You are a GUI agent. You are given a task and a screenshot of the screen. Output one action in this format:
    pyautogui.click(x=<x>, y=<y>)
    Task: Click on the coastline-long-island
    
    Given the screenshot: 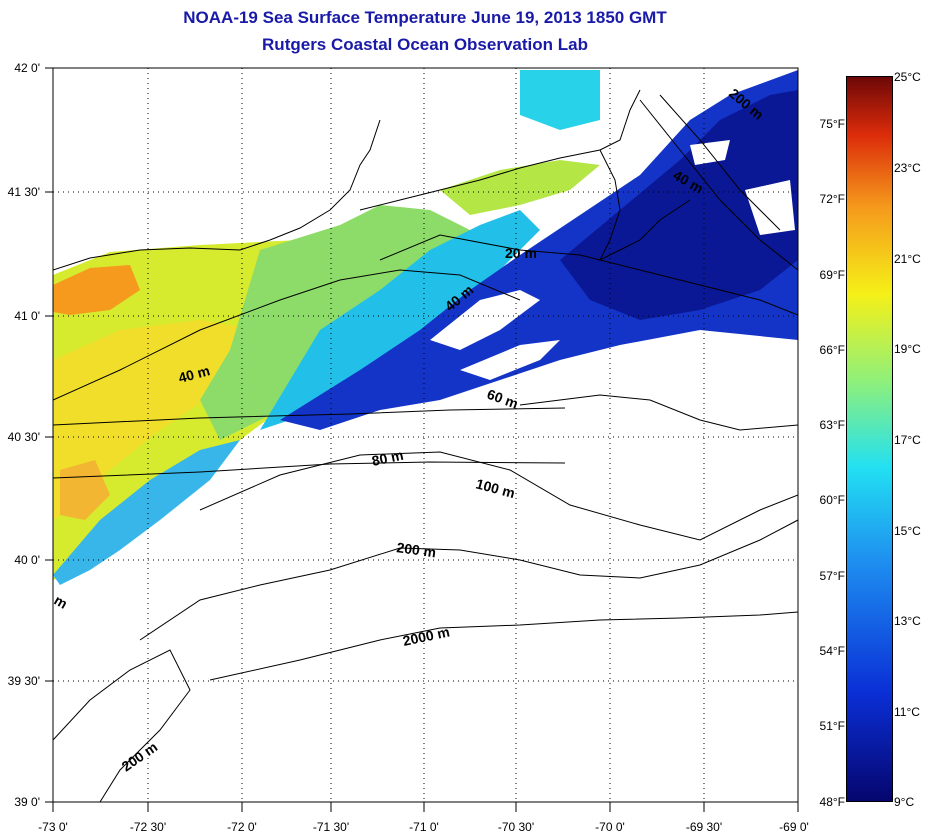 What is the action you would take?
    pyautogui.click(x=217, y=195)
    